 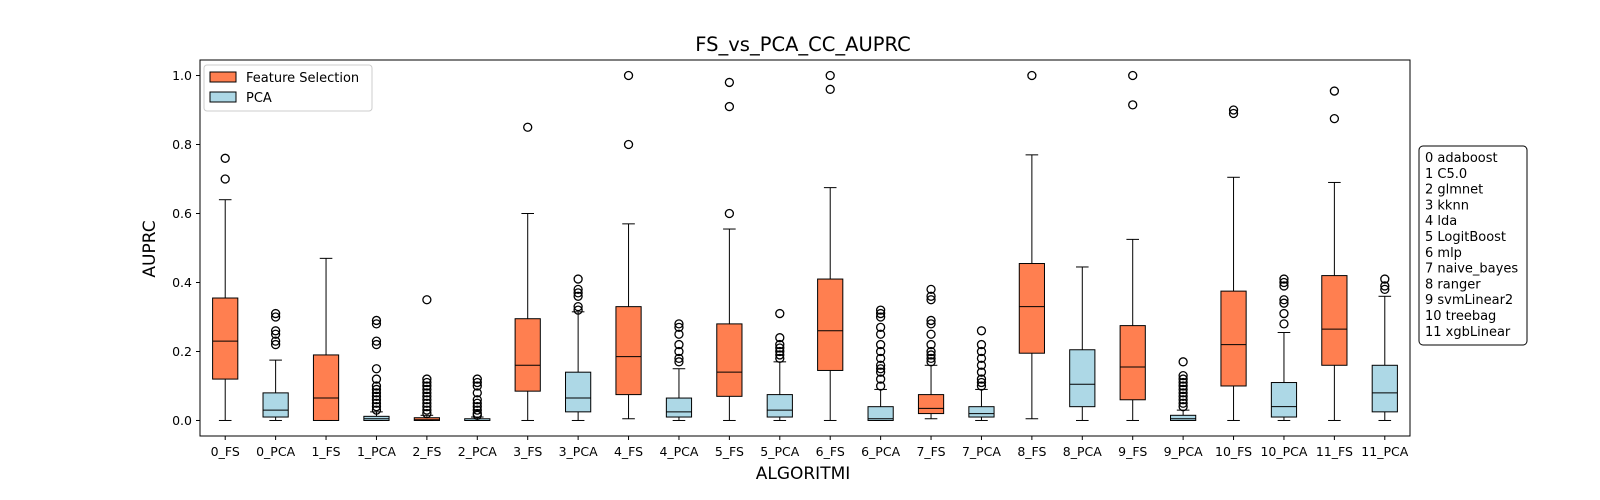 What do you see at coordinates (1447, 205) in the screenshot?
I see `algorithm-key-line: 3 kknn` at bounding box center [1447, 205].